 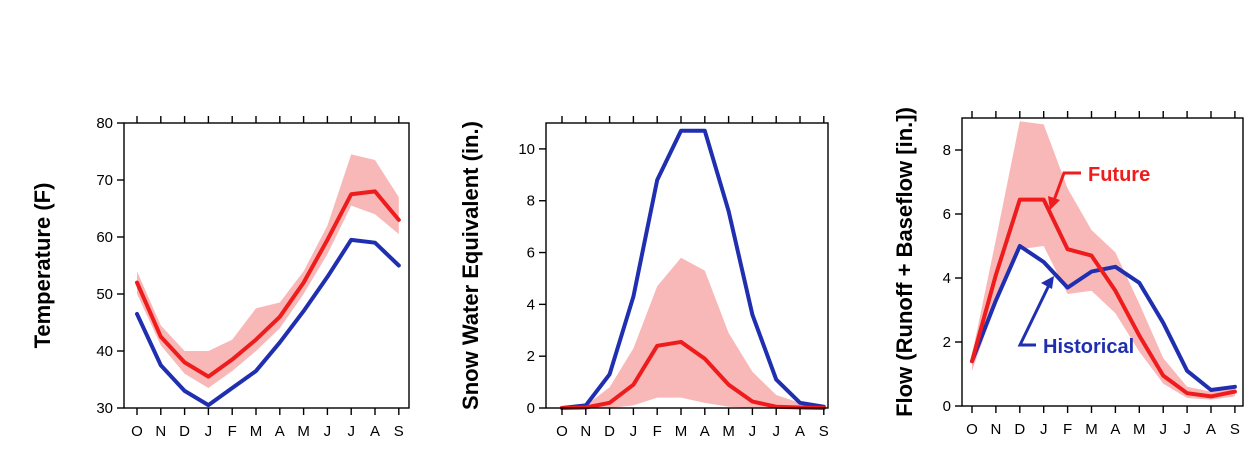 What do you see at coordinates (104, 351) in the screenshot?
I see `y-tick-label: 40` at bounding box center [104, 351].